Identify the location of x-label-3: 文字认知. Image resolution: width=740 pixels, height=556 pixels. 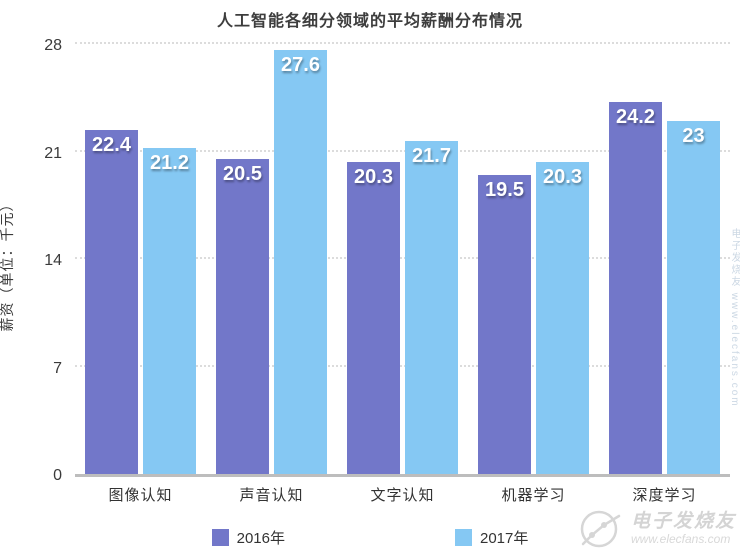
(402, 495).